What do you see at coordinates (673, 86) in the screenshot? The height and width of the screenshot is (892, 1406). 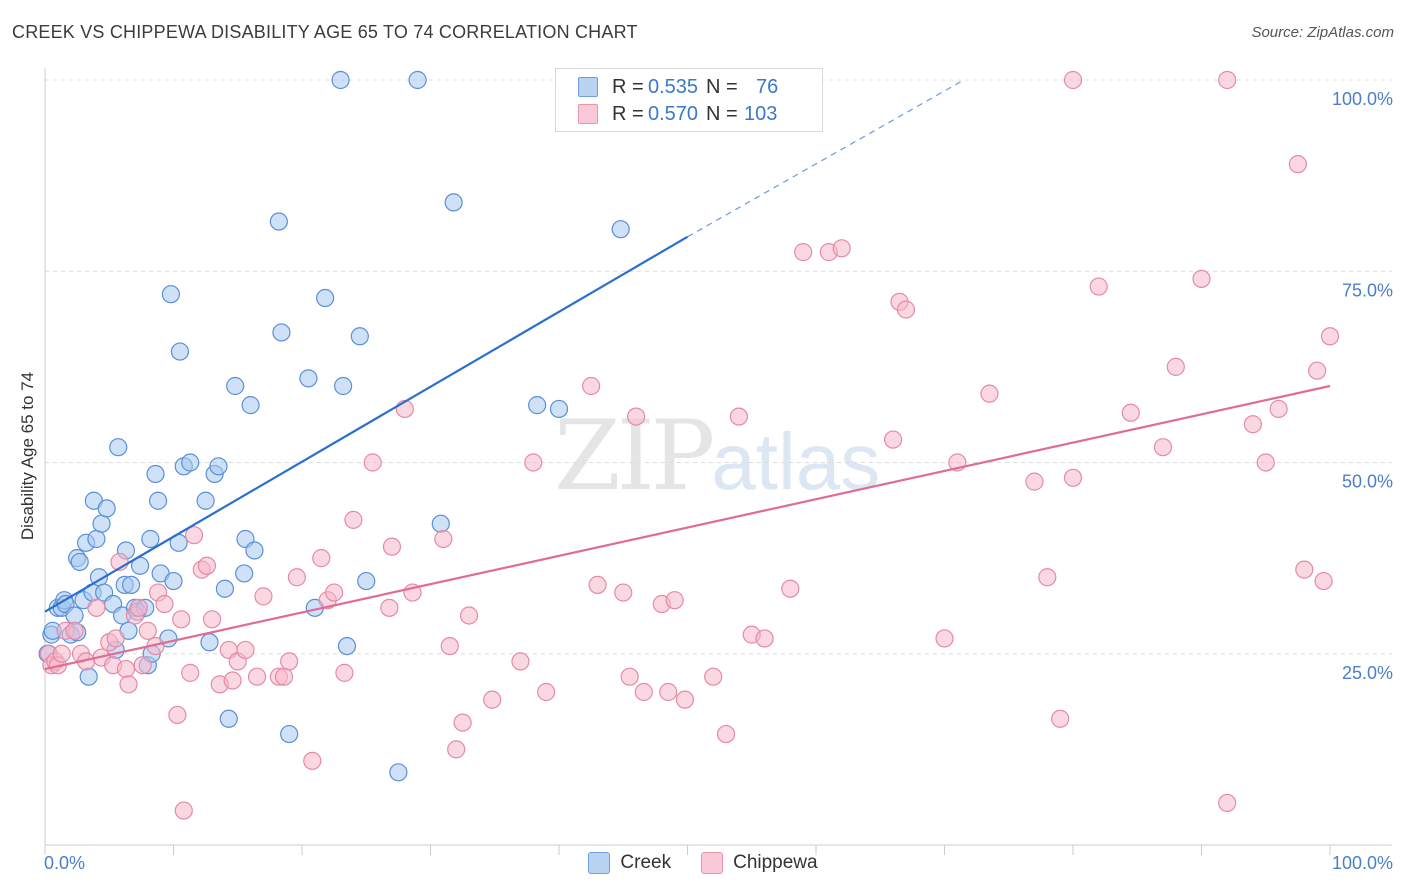 I see `legend-r-value: 0.535` at bounding box center [673, 86].